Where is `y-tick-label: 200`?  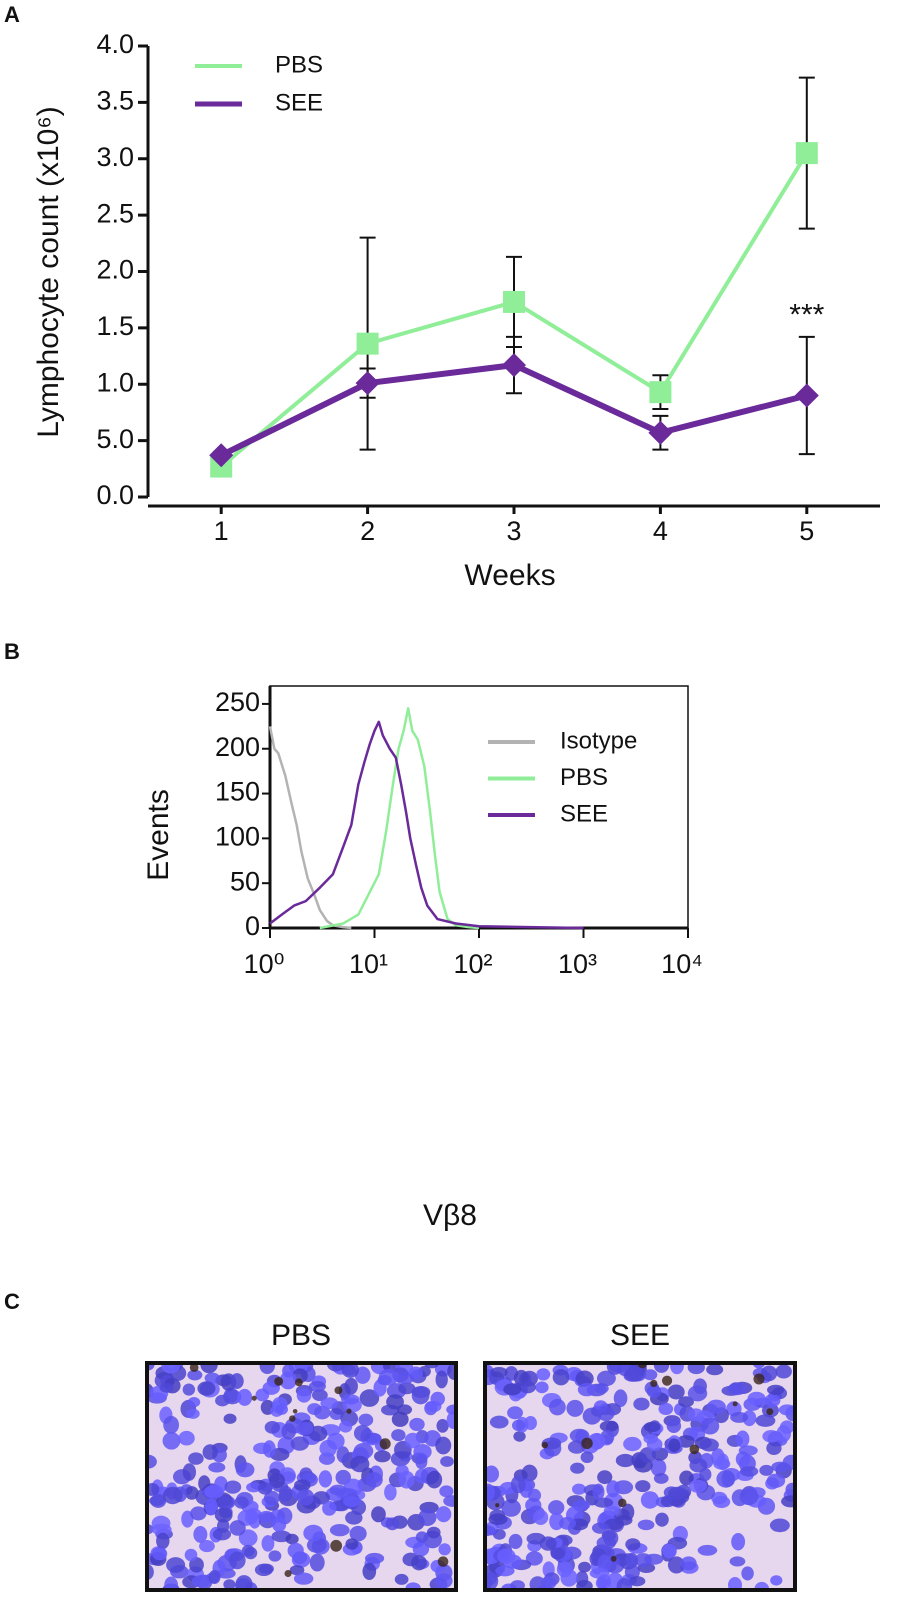
y-tick-label: 200 is located at coordinates (237, 747).